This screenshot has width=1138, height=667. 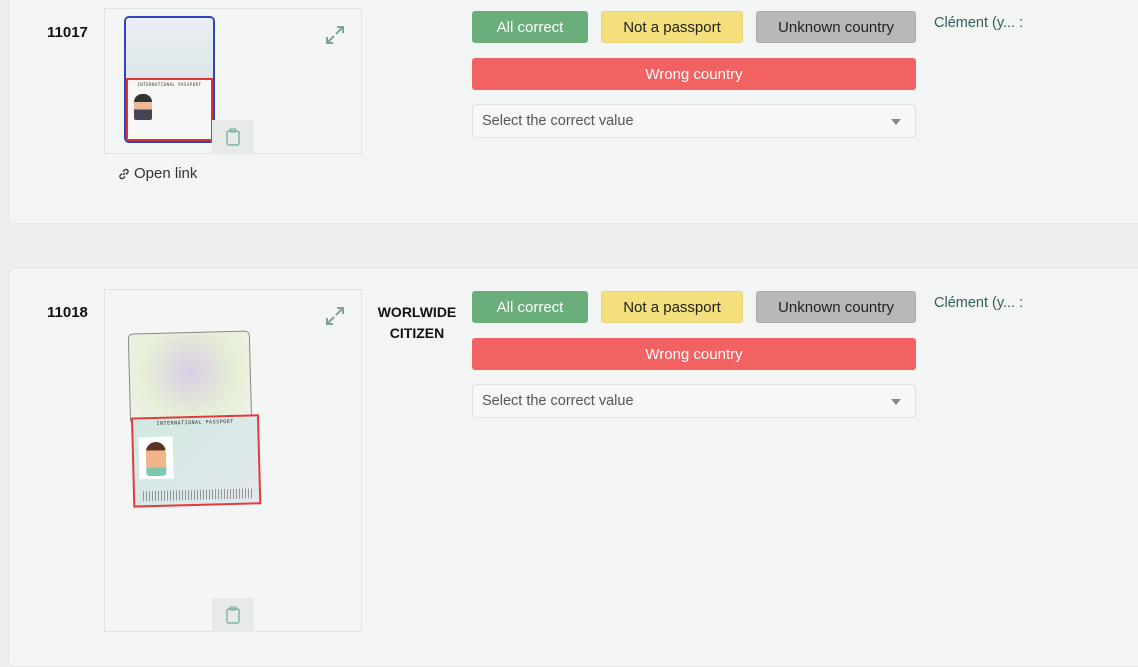 What do you see at coordinates (417, 322) in the screenshot?
I see `country-label: WORLWIDE CITIZEN` at bounding box center [417, 322].